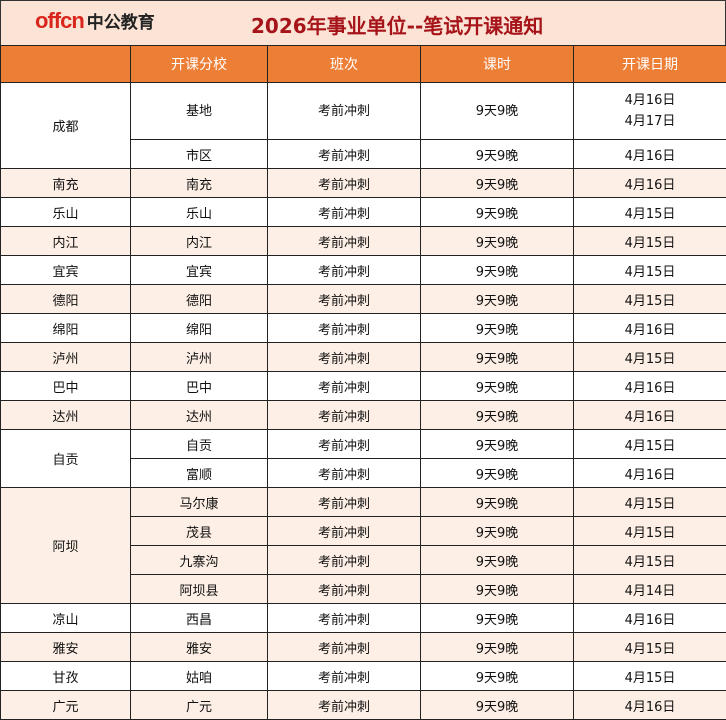 This screenshot has height=720, width=726. I want to click on branch-cell: 宜宾, so click(199, 270).